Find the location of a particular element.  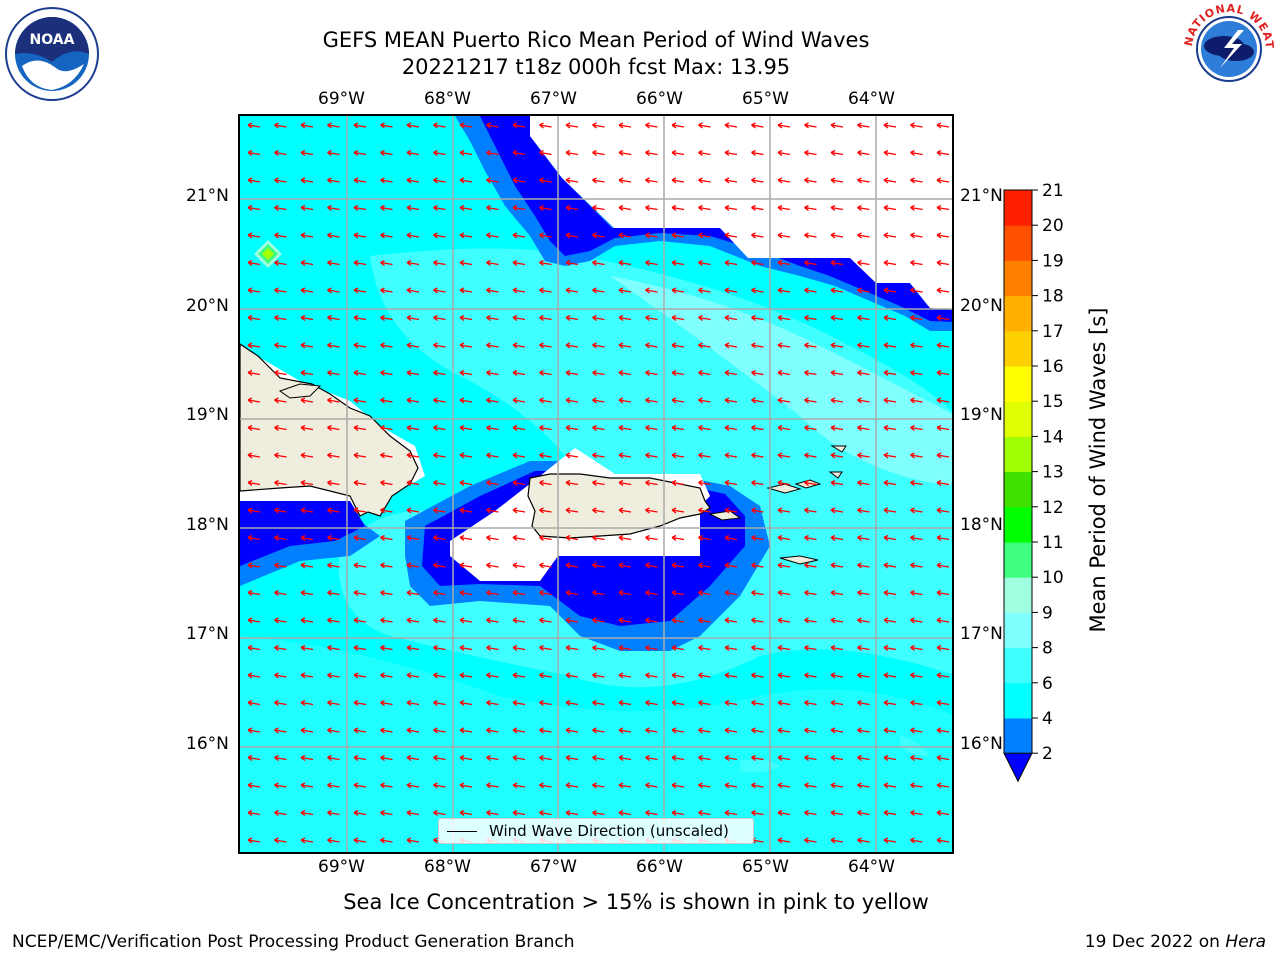

lat-label-right: 18°N is located at coordinates (981, 525).